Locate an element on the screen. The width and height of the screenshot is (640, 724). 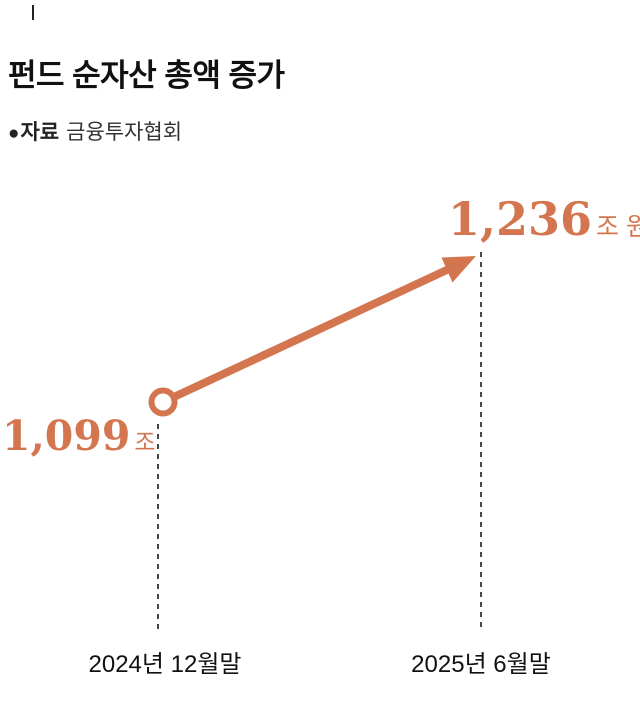
x-axis-label-2024: 2024년 12월말 is located at coordinates (165, 664).